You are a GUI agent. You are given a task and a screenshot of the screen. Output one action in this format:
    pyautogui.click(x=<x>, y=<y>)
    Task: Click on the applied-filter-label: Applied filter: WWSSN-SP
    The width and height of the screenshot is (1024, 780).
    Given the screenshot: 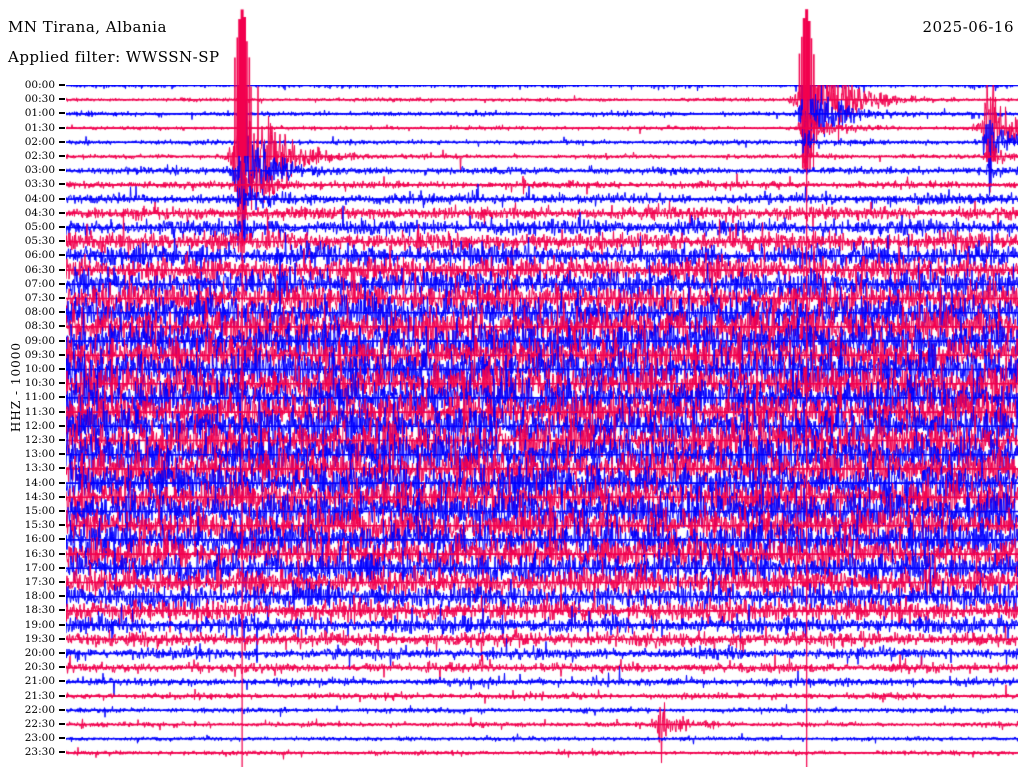 What is the action you would take?
    pyautogui.click(x=114, y=57)
    